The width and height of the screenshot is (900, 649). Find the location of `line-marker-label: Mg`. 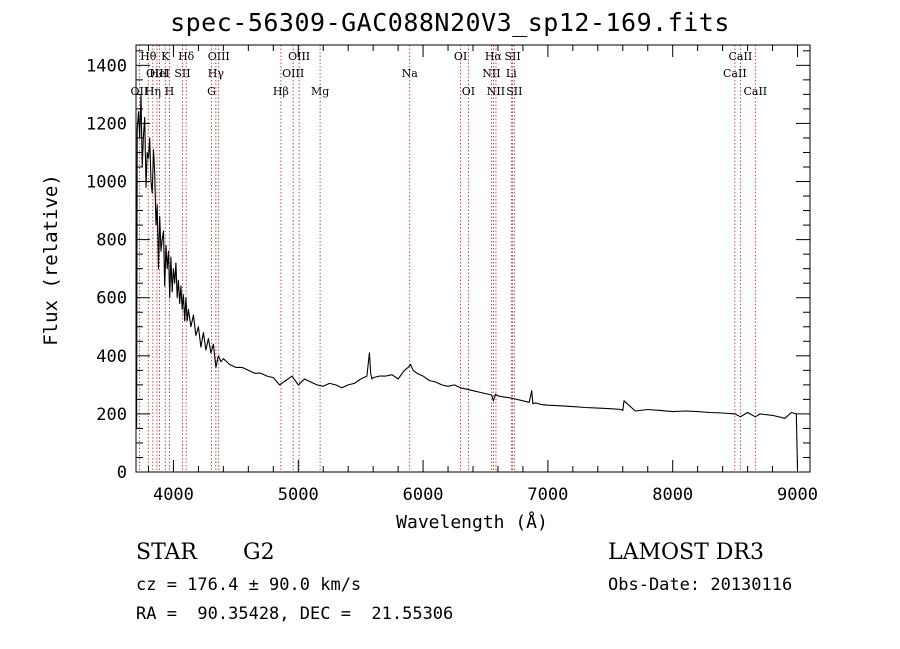

line-marker-label: Mg is located at coordinates (320, 91).